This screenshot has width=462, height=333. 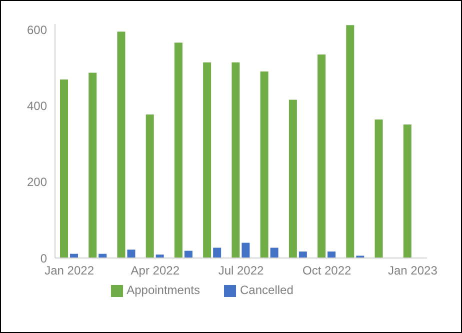 I want to click on x-tick-label: Jan 2023, so click(x=413, y=271).